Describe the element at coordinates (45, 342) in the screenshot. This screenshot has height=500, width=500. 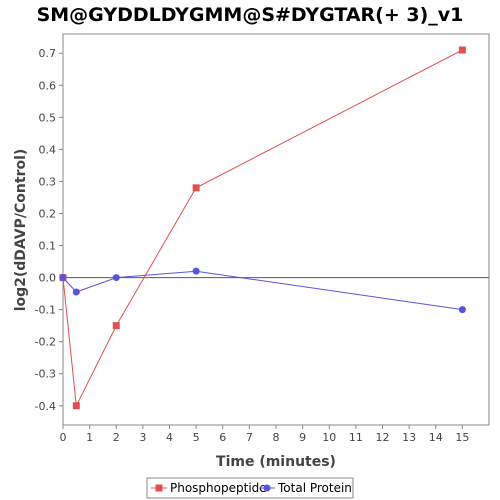
I see `y-tick-label: -0.2` at that location.